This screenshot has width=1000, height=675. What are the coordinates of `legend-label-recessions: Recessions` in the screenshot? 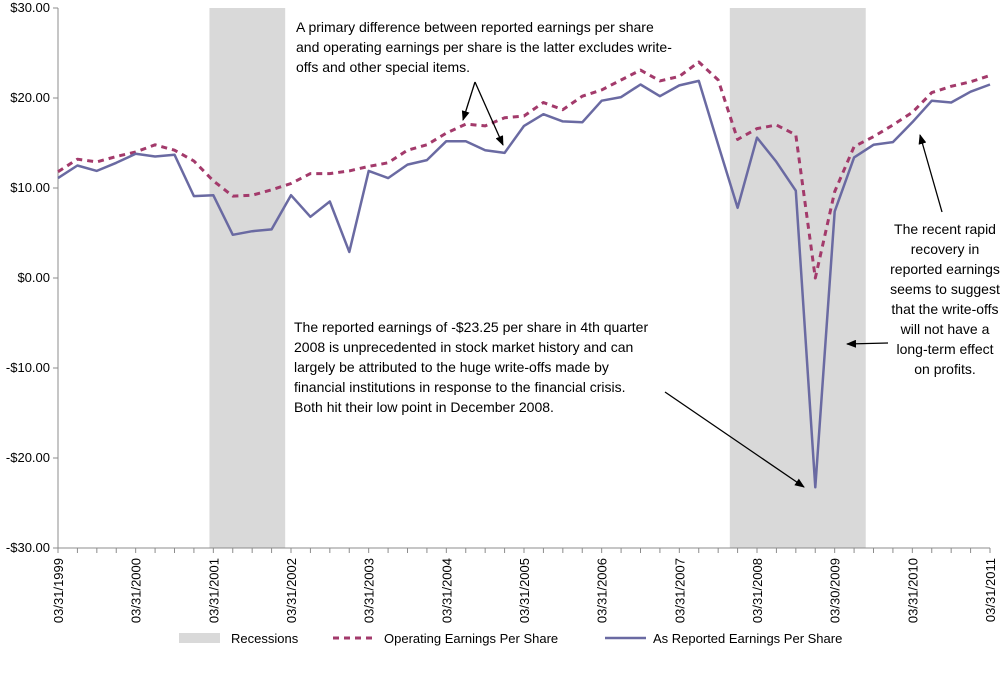 It's located at (265, 638).